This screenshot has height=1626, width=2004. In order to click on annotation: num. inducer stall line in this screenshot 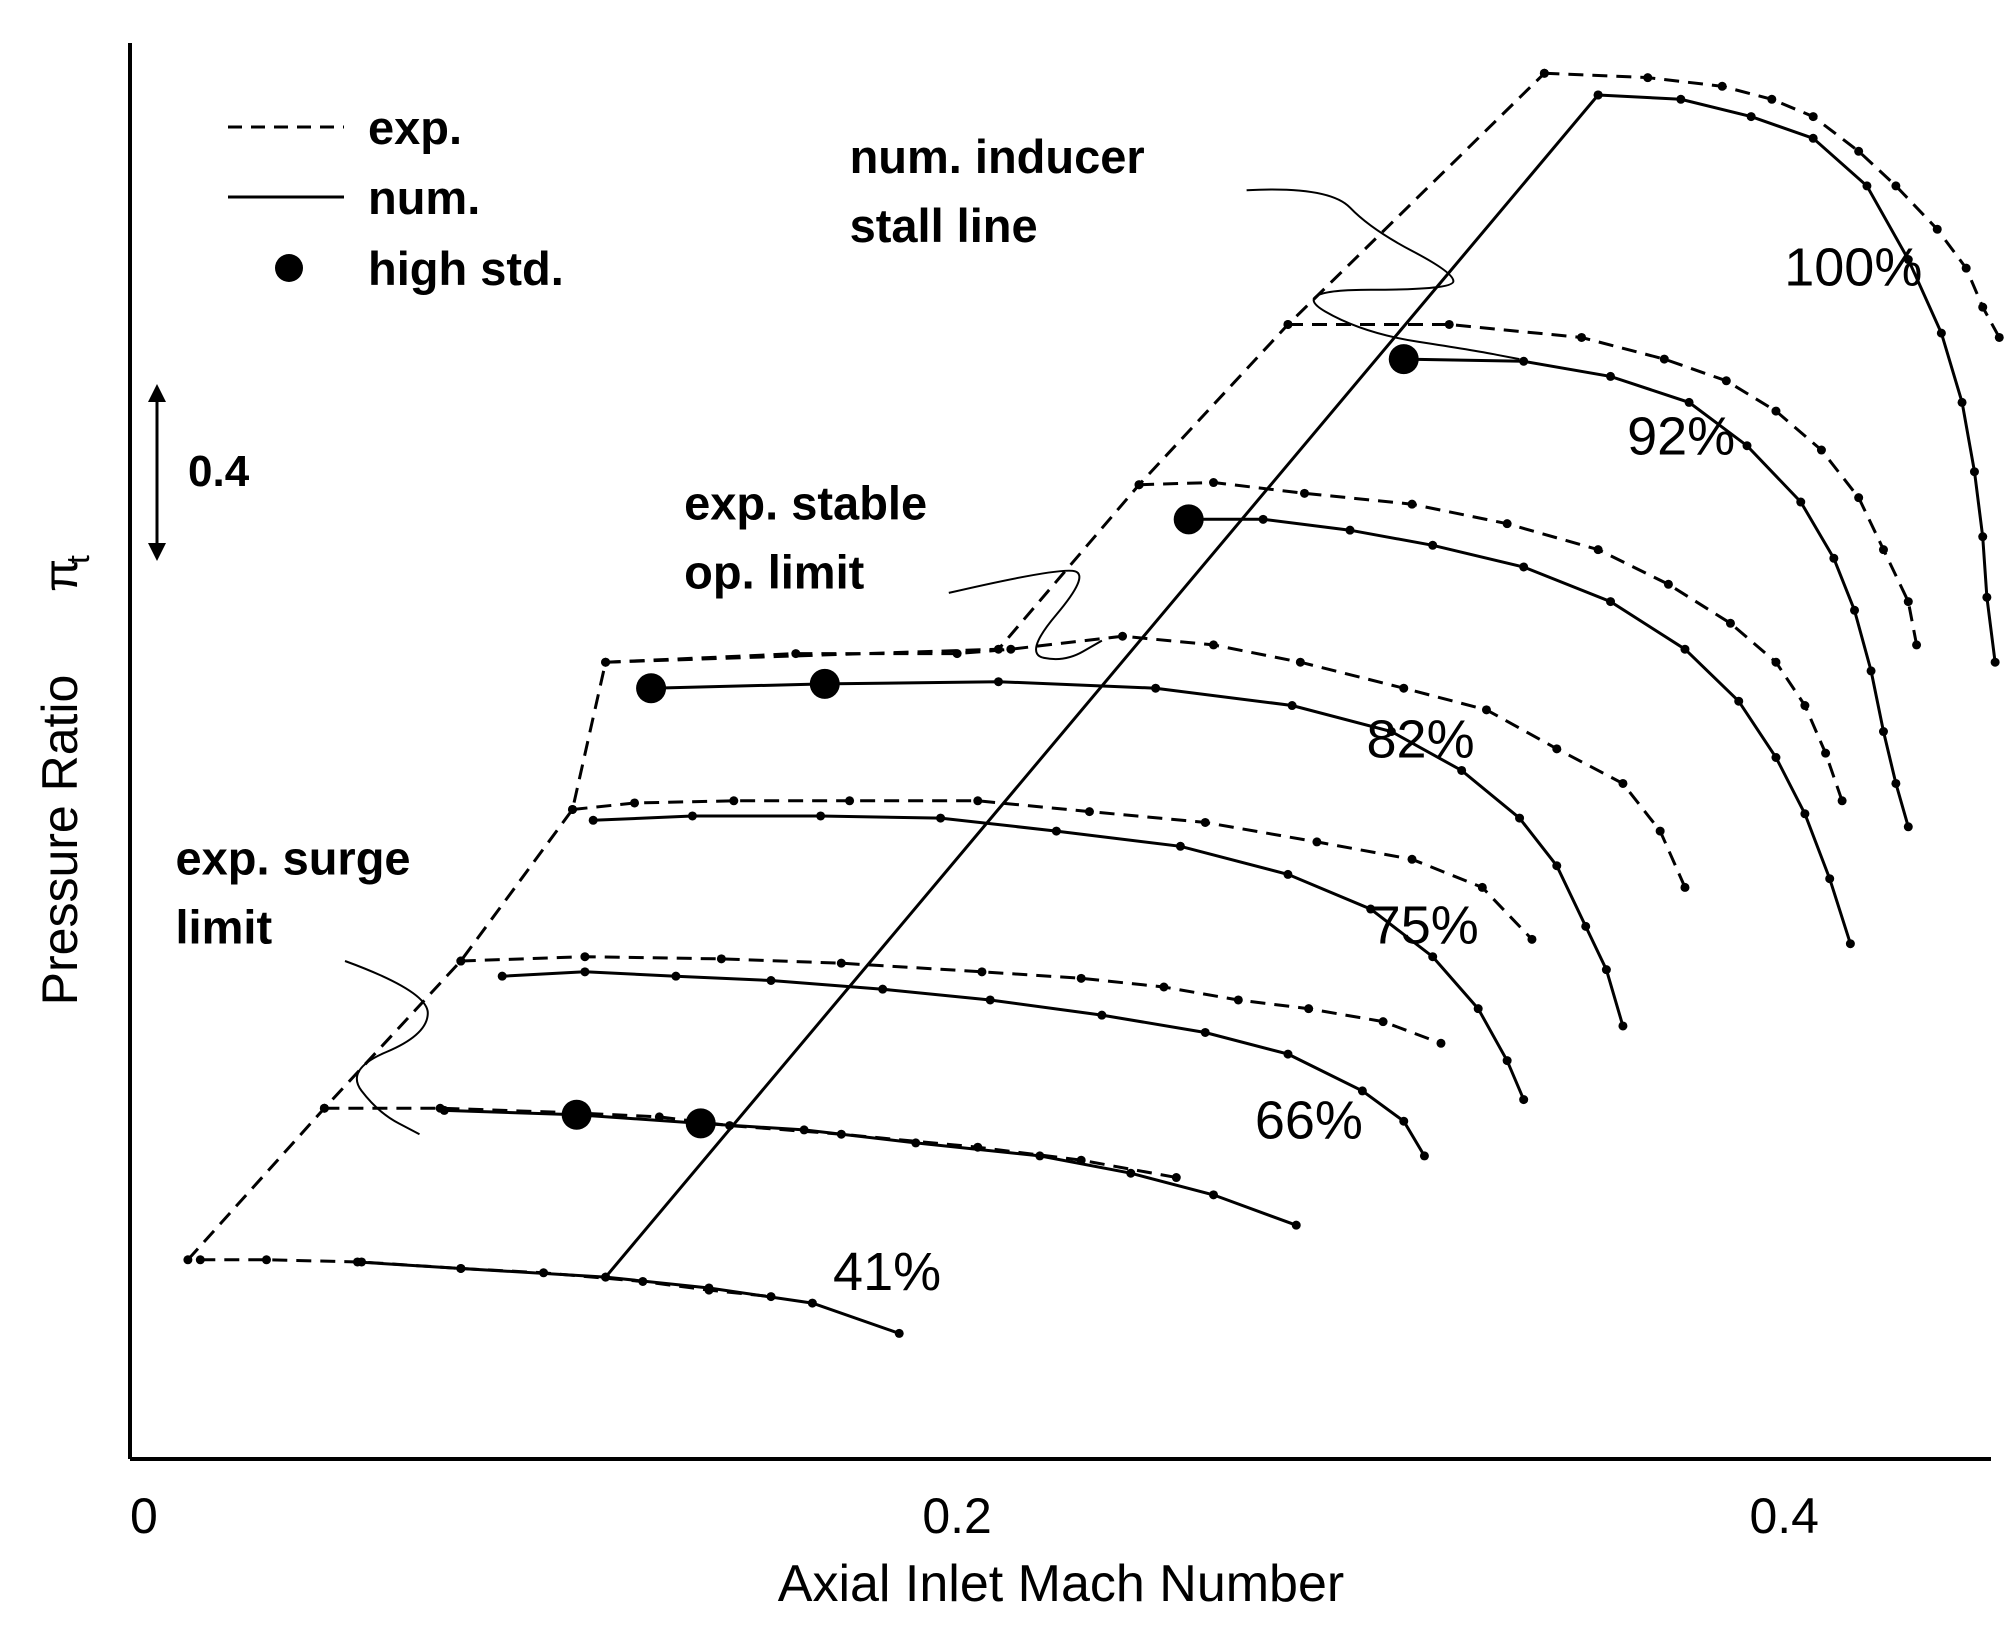, I will do `click(1185, 245)`.